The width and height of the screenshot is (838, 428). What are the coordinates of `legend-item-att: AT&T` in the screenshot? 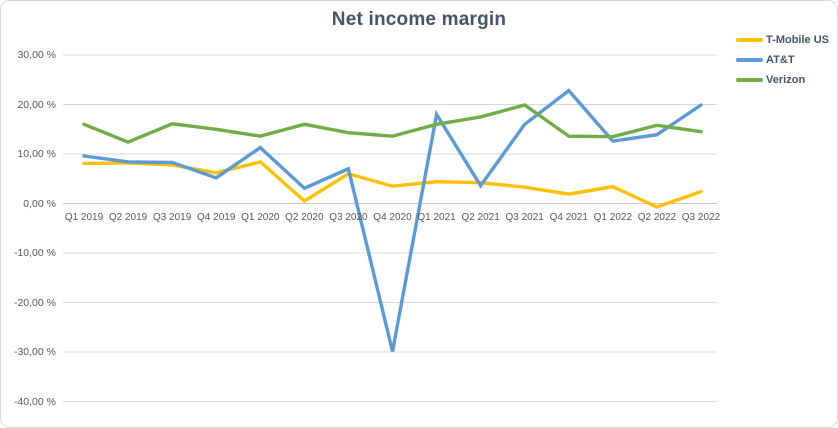 It's located at (782, 60).